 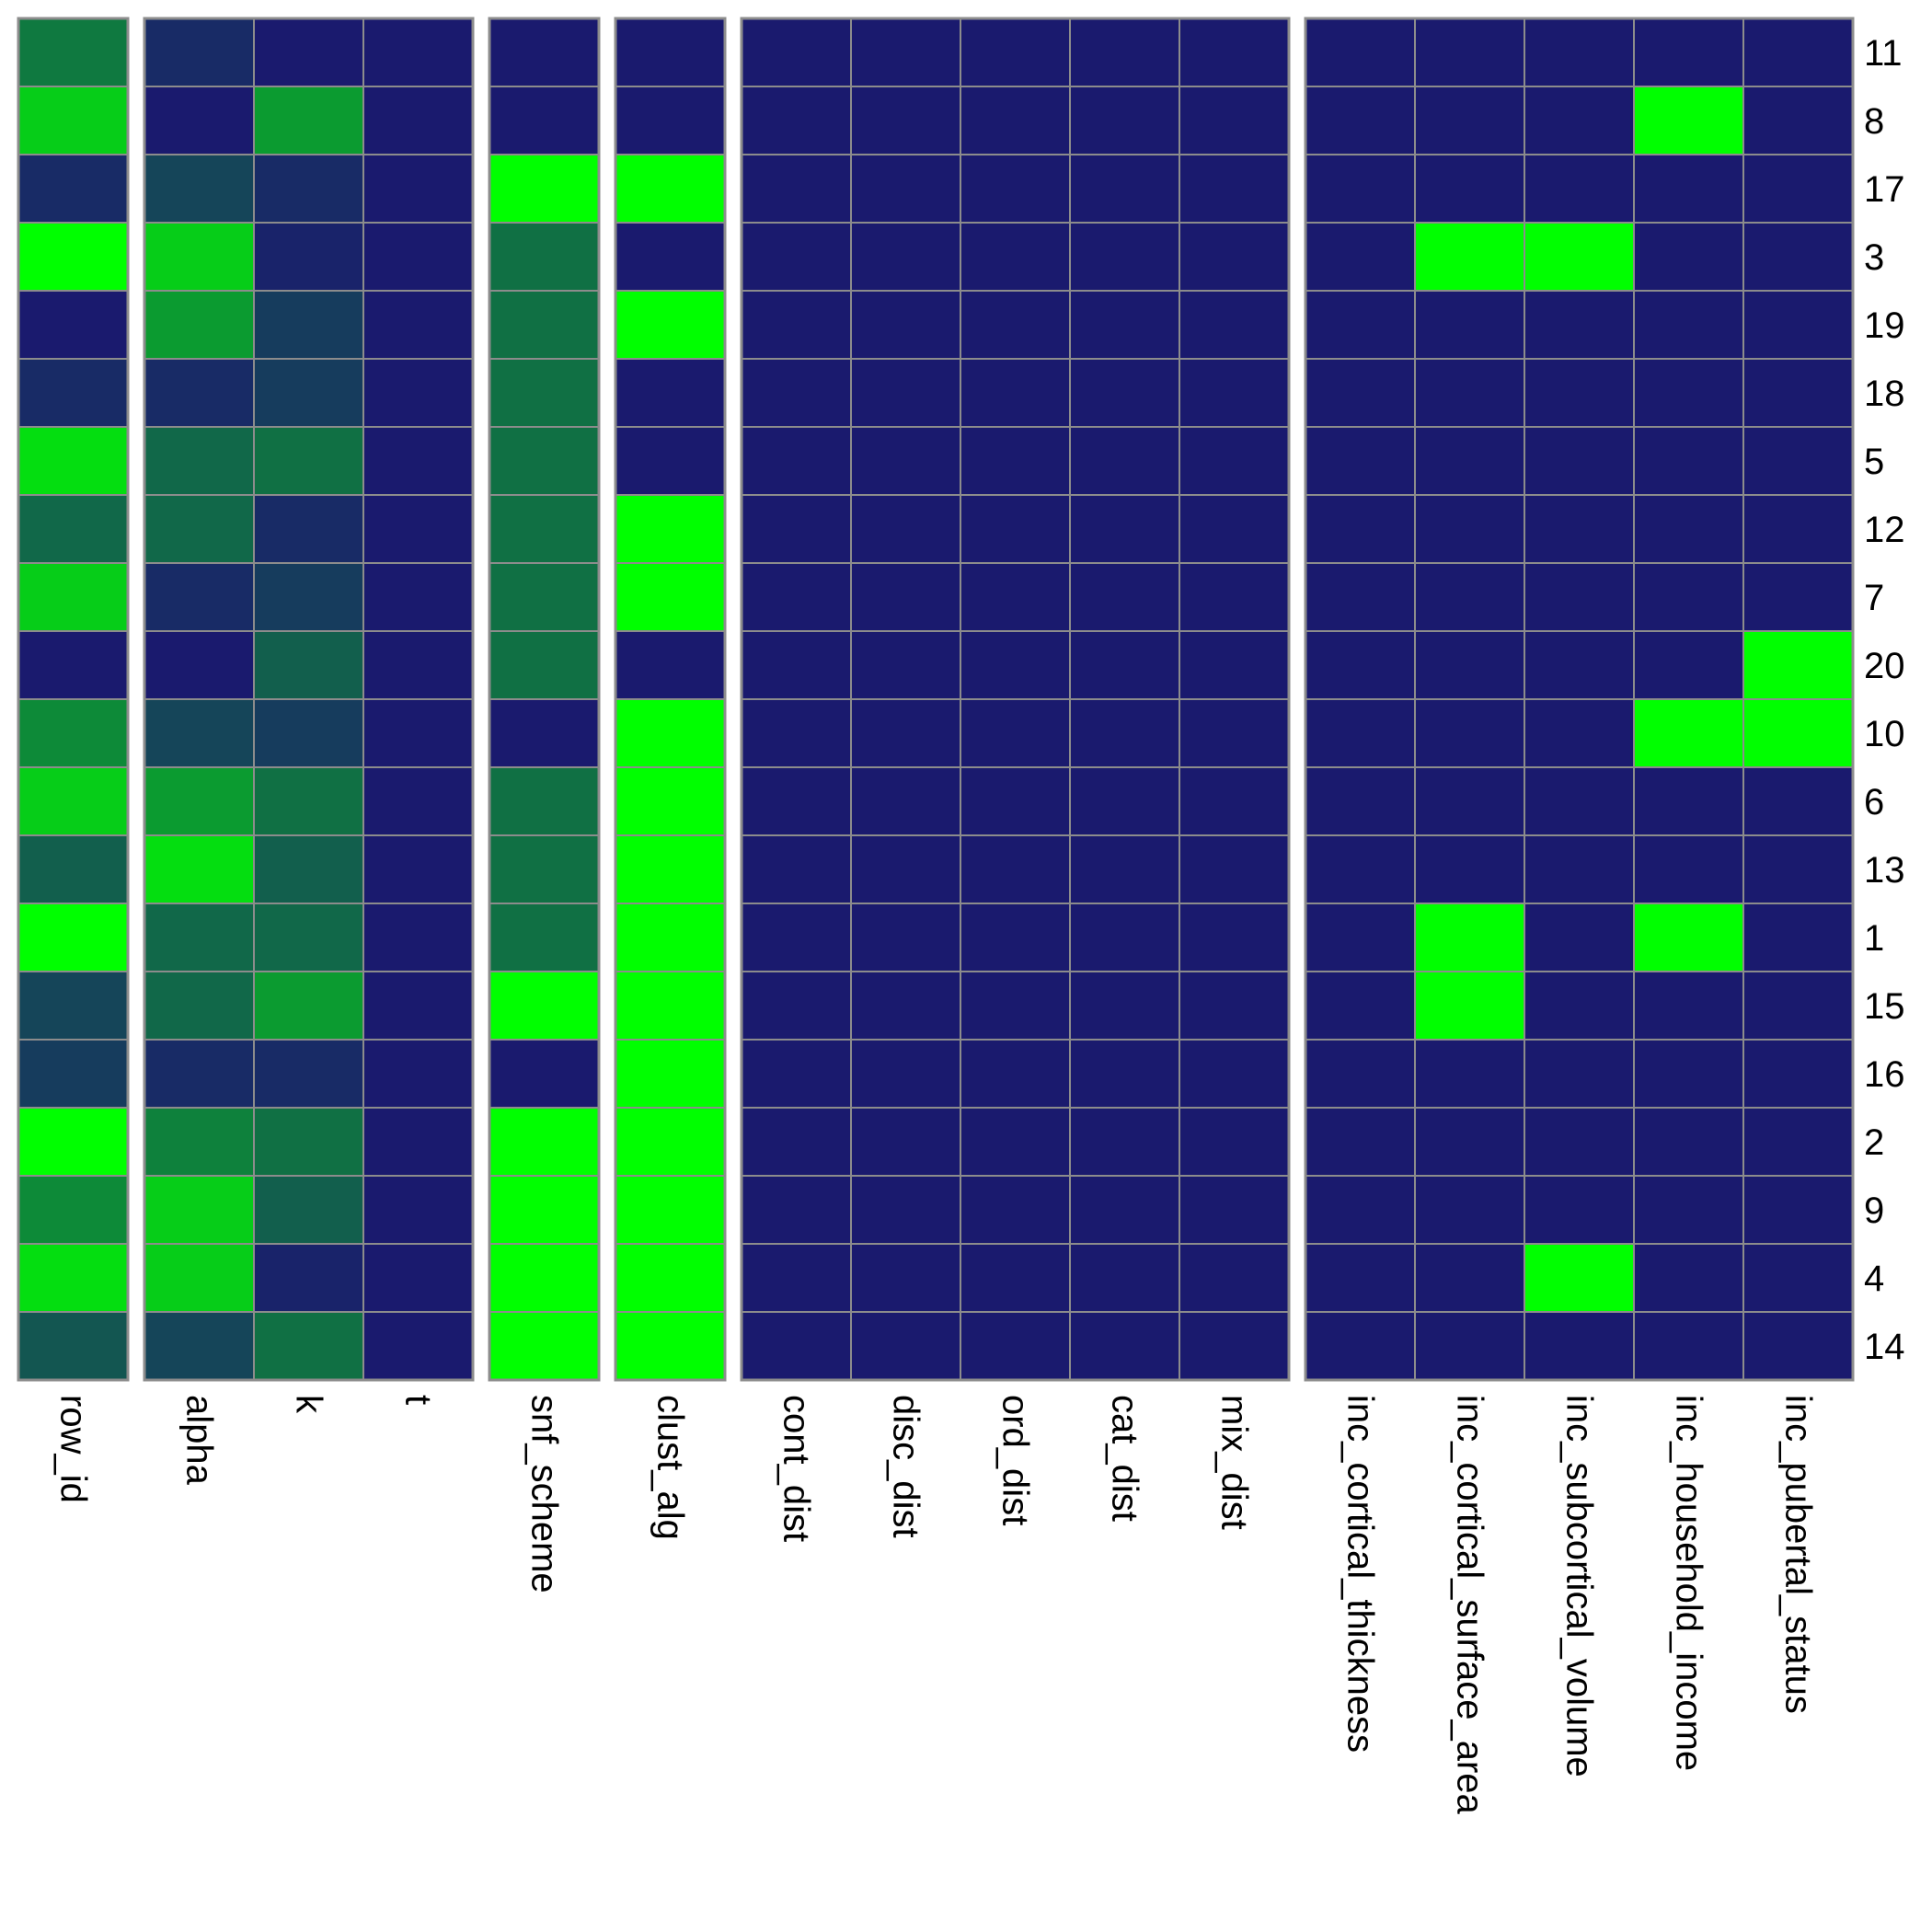 What do you see at coordinates (1798, 1554) in the screenshot?
I see `column-label-inc_pubertal_status: inc_pubertal_status` at bounding box center [1798, 1554].